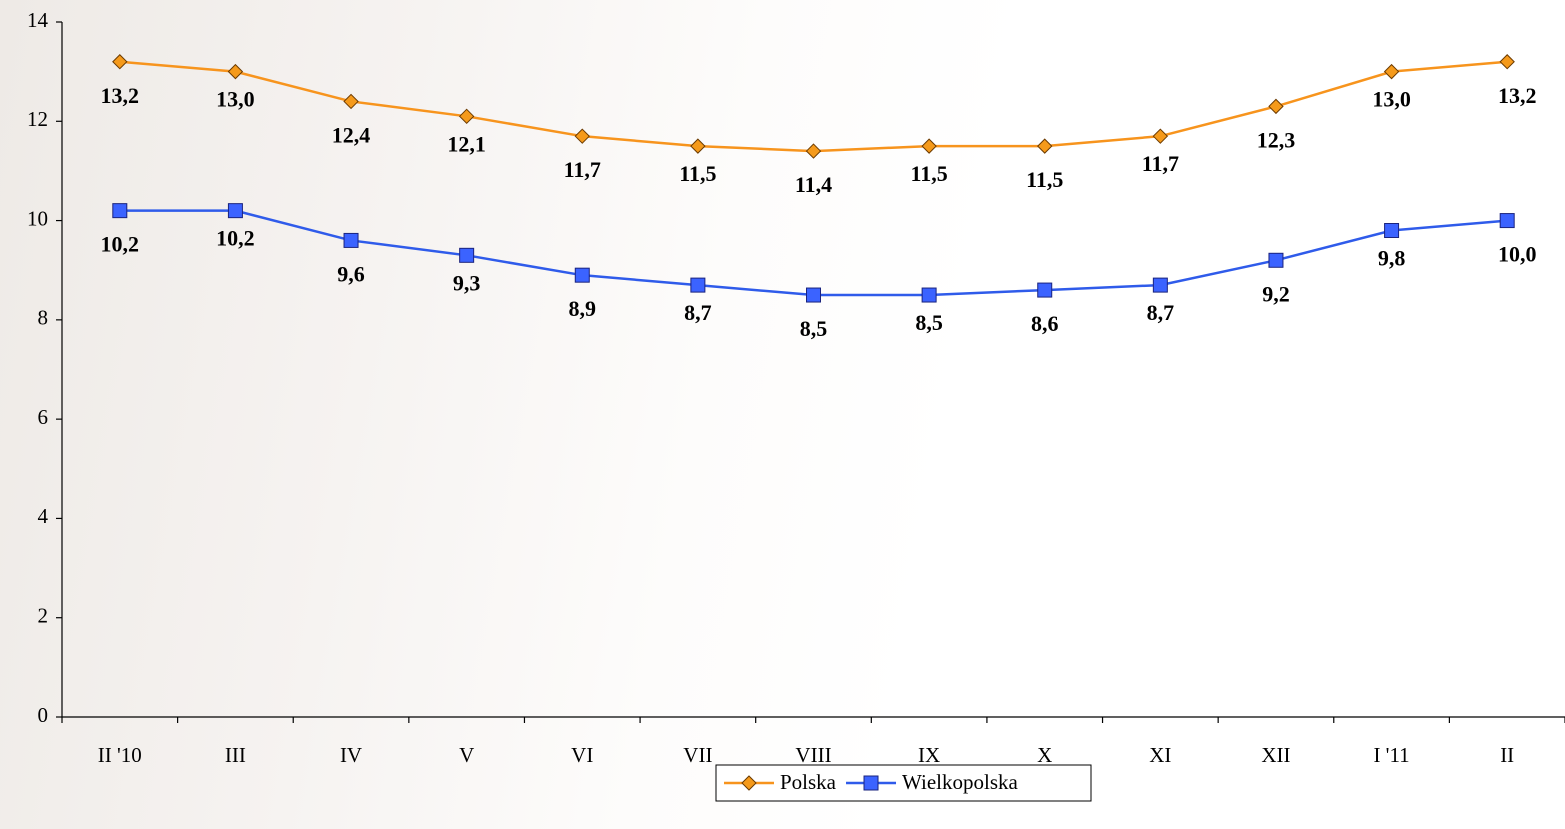 This screenshot has width=1565, height=829. I want to click on x-tick-label: VII, so click(697, 755).